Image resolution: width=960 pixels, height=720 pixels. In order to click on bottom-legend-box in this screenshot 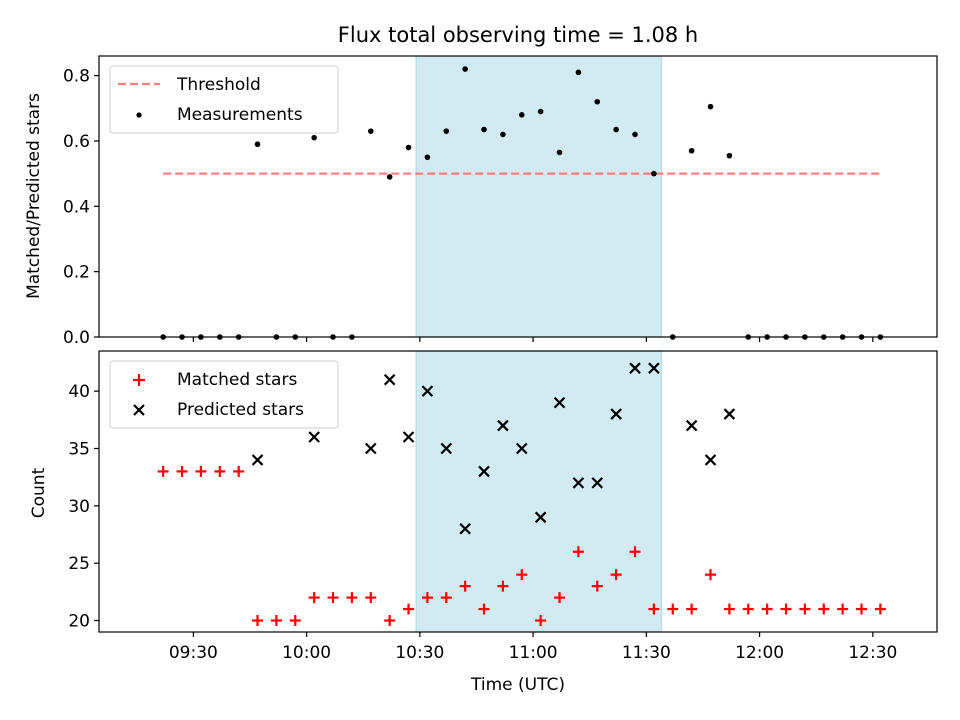, I will do `click(224, 394)`.